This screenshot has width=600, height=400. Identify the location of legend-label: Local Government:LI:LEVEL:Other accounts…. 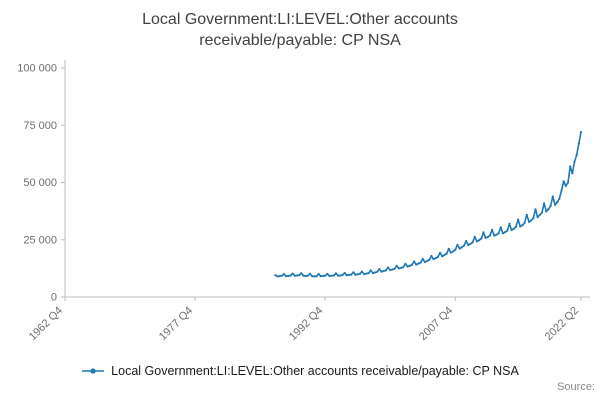
(315, 371).